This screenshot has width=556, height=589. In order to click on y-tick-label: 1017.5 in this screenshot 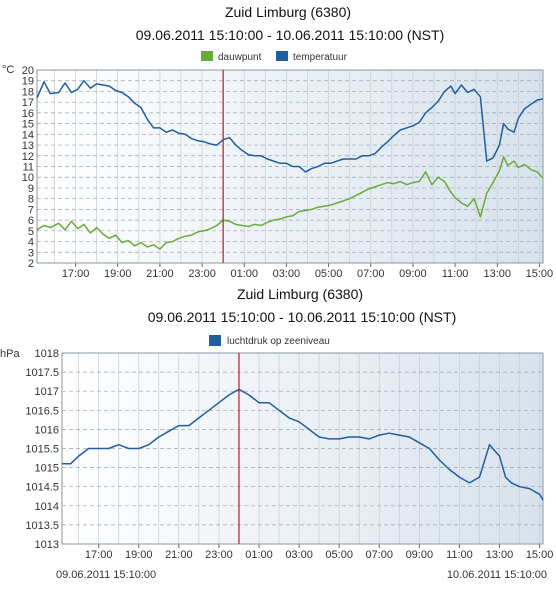, I will do `click(42, 373)`.